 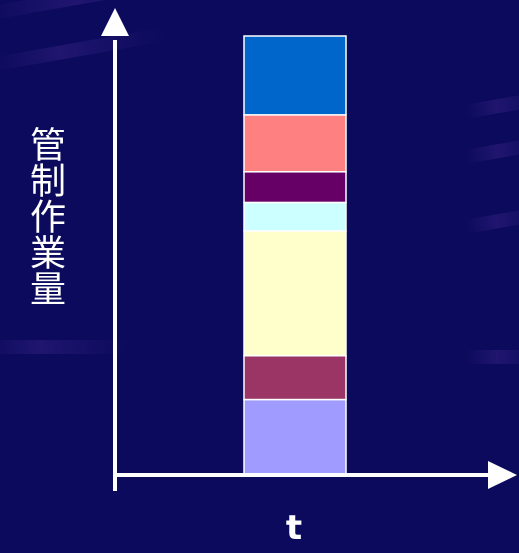 What do you see at coordinates (294, 528) in the screenshot?
I see `x-axis-label: t` at bounding box center [294, 528].